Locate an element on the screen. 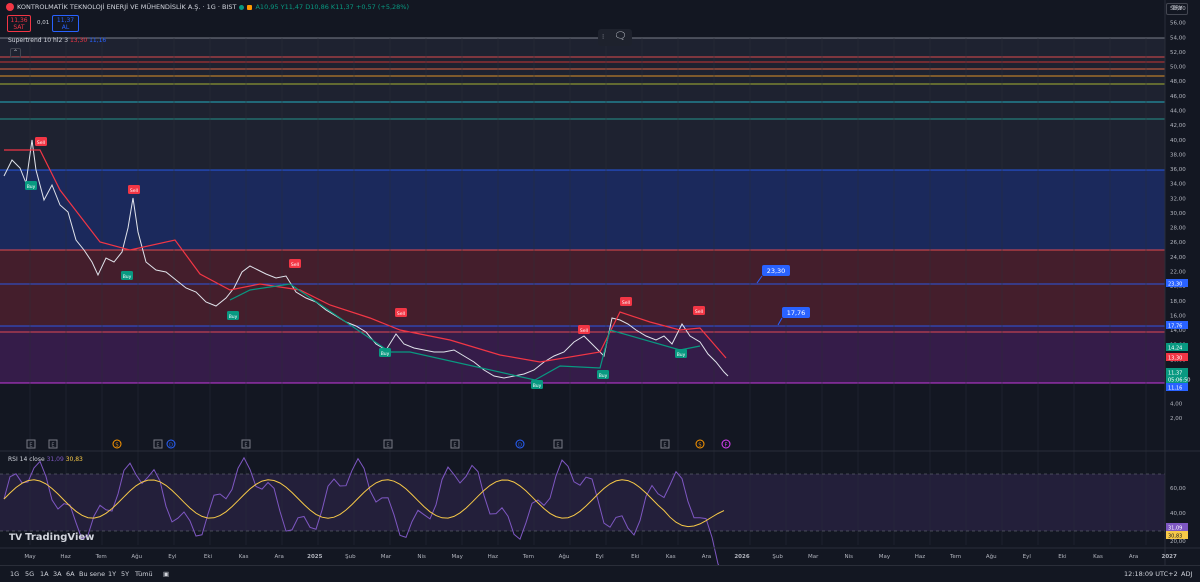 The image size is (1200, 582). range-ytd: Bu sene is located at coordinates (92, 574).